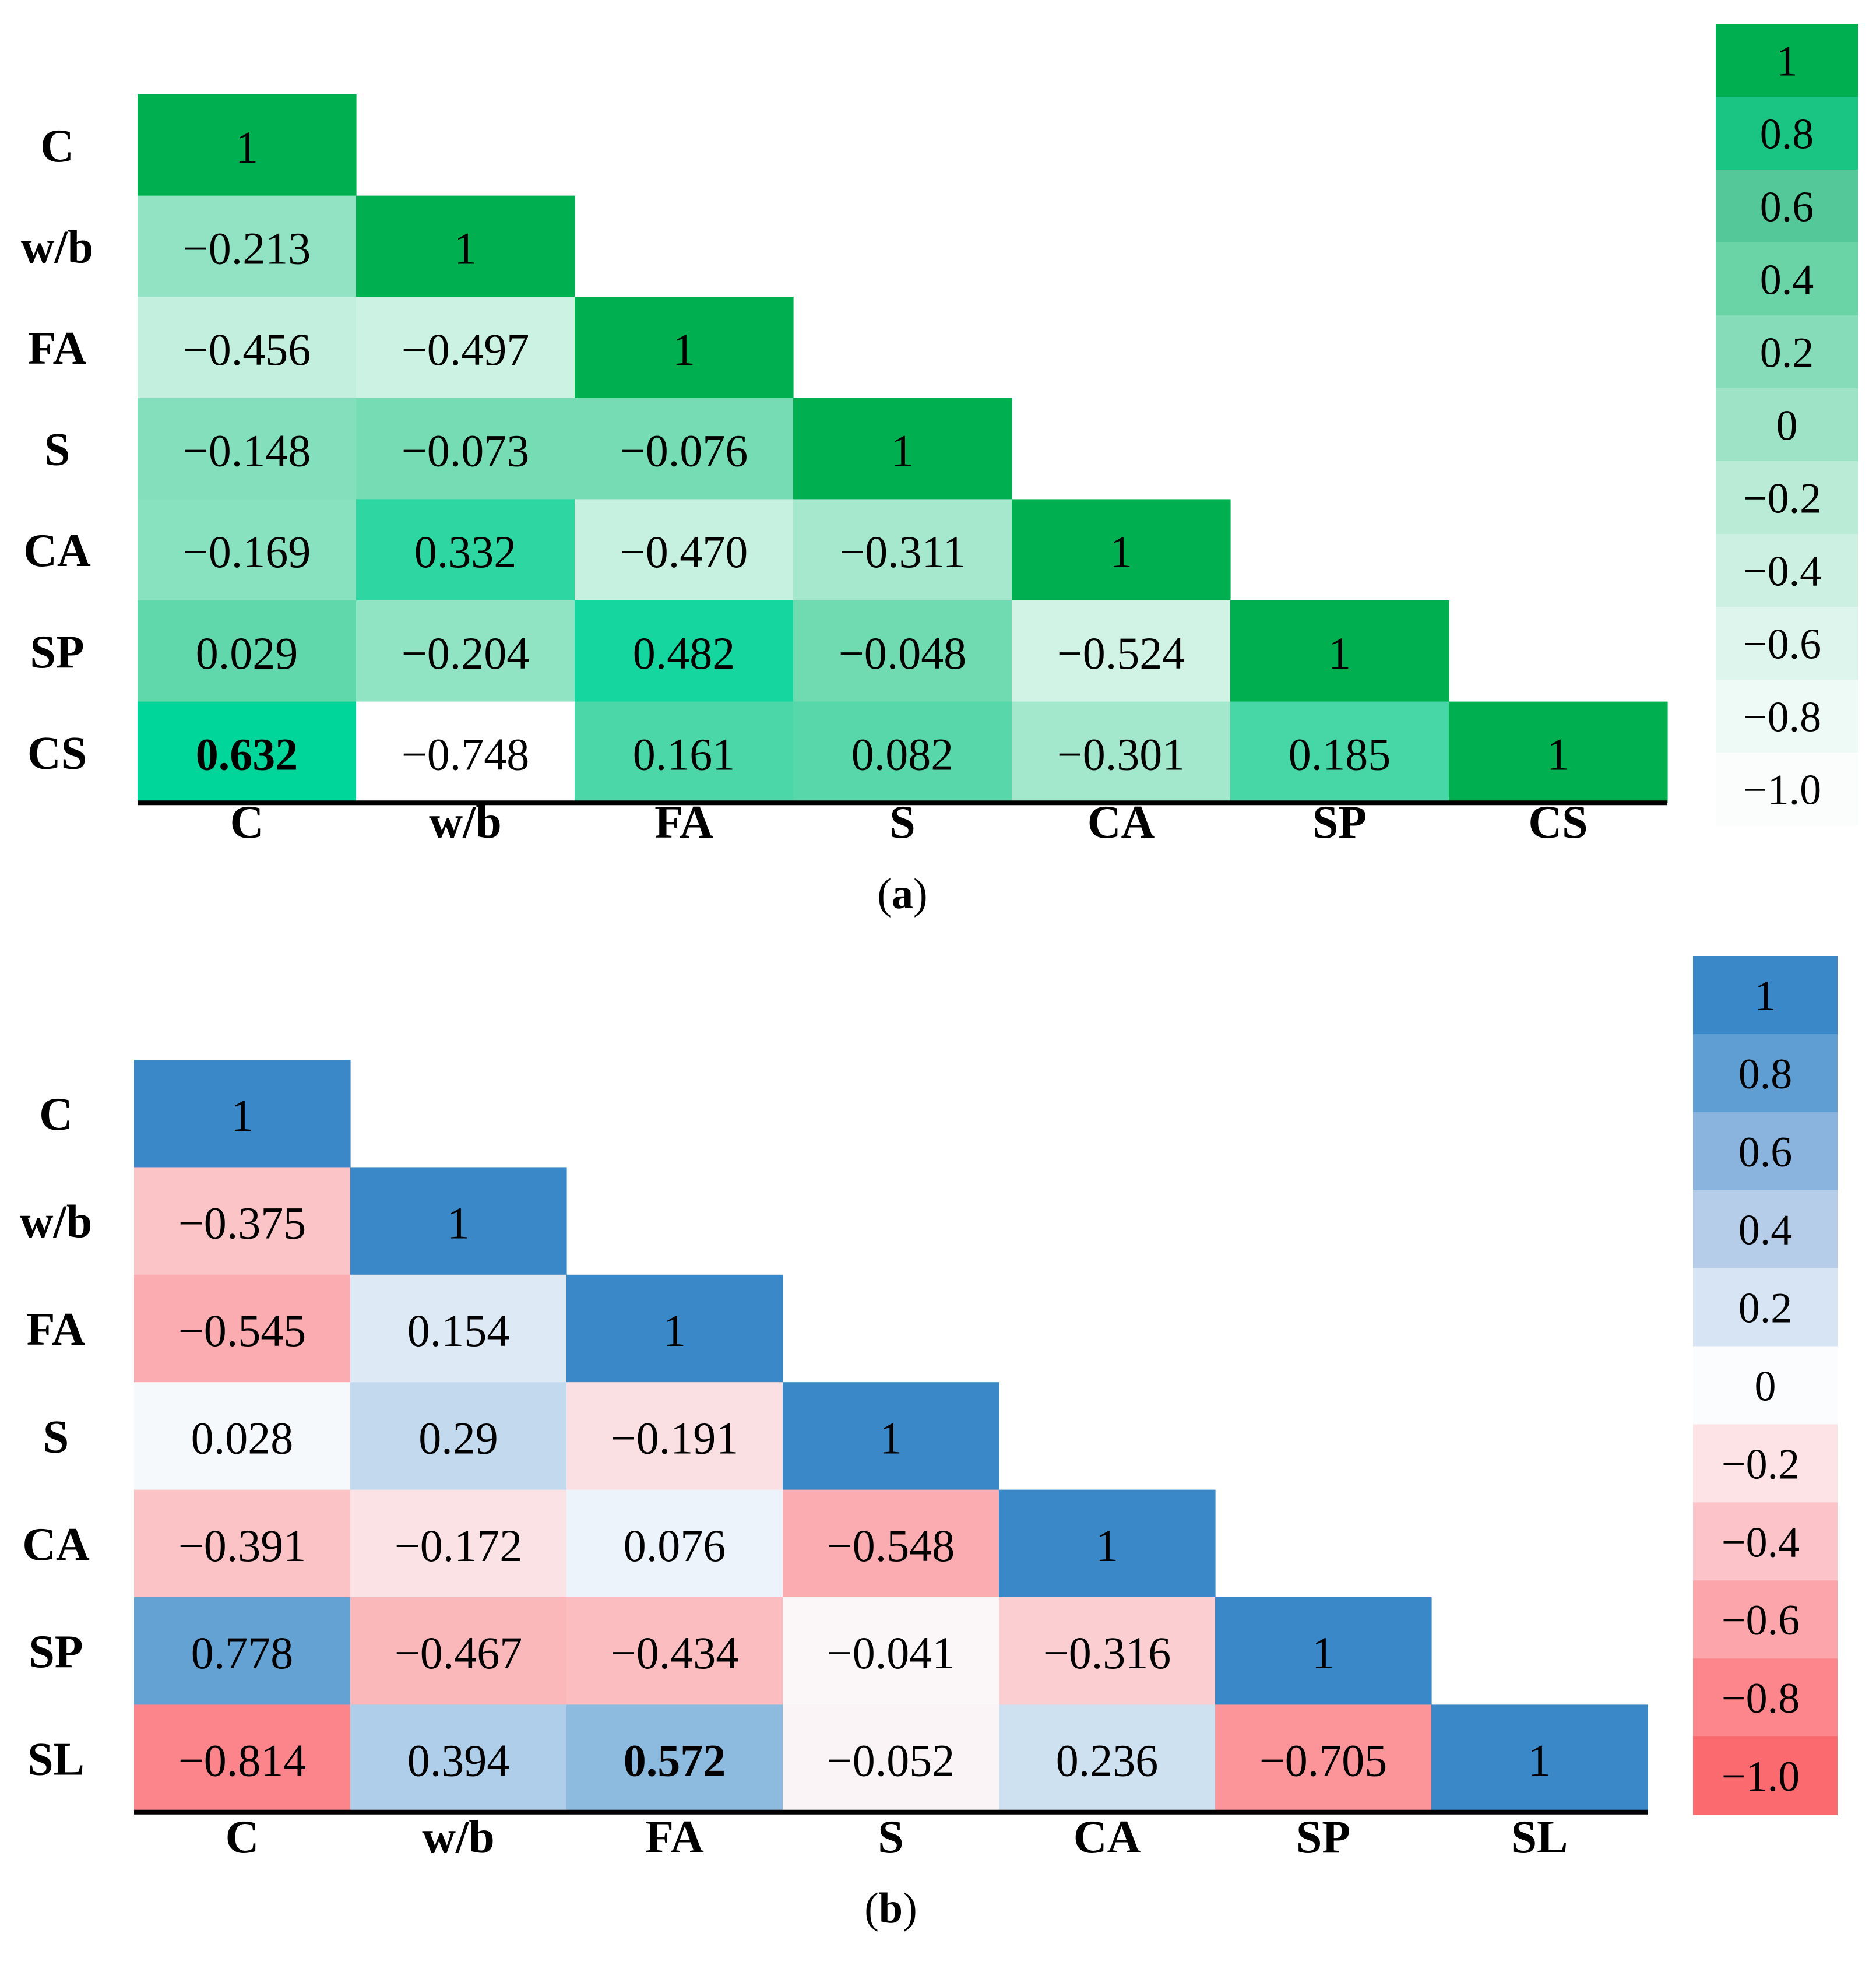 This screenshot has width=1876, height=1965. What do you see at coordinates (903, 653) in the screenshot?
I see `cell-value-label: −0.048` at bounding box center [903, 653].